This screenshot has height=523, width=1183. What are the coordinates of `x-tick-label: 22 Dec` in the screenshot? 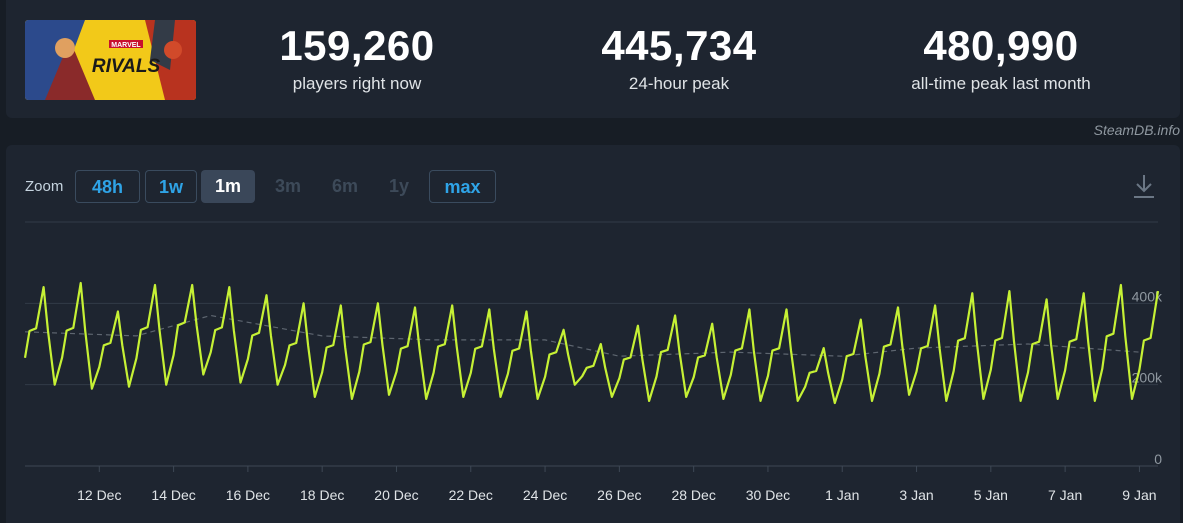 It's located at (471, 495).